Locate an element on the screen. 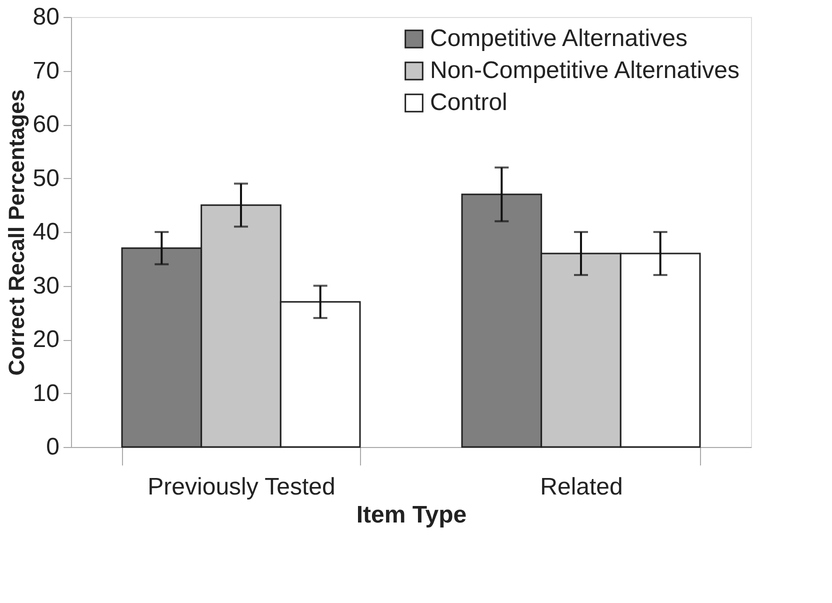 The height and width of the screenshot is (603, 832). y-tick-label: 20 is located at coordinates (46, 339).